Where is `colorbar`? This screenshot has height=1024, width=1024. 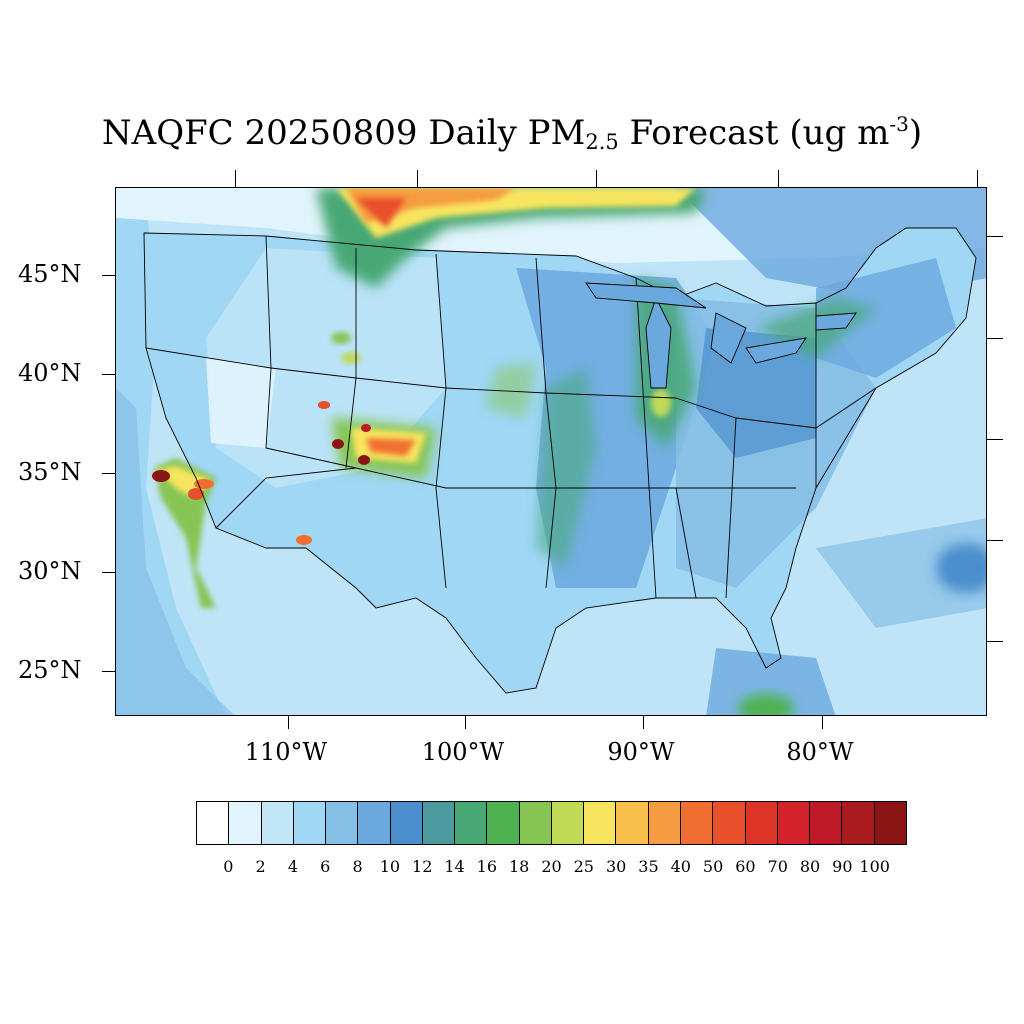
colorbar is located at coordinates (551, 823).